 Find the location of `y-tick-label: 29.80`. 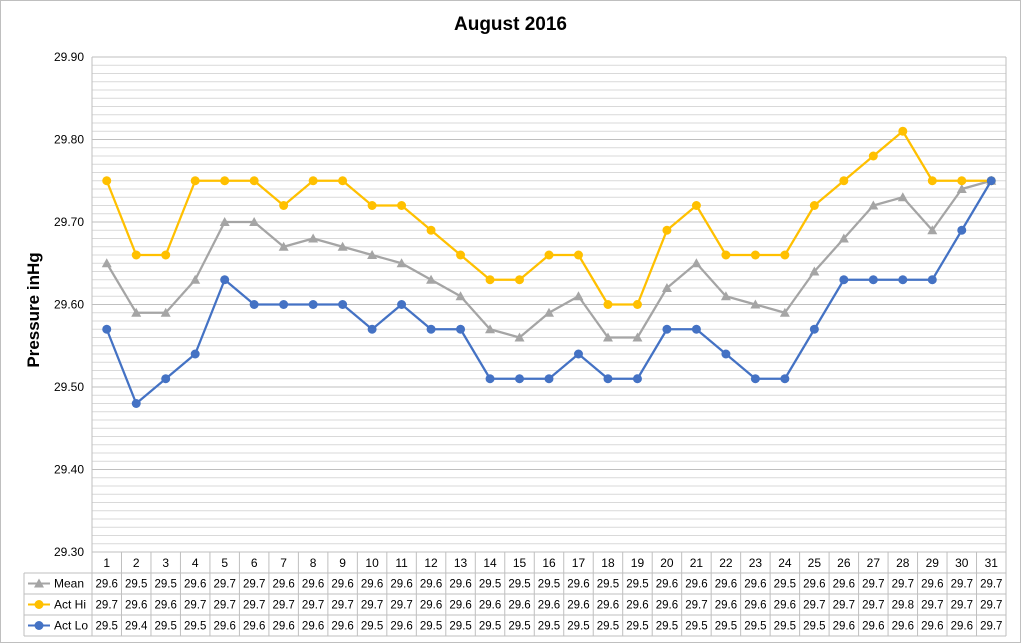

y-tick-label: 29.80 is located at coordinates (69, 140).